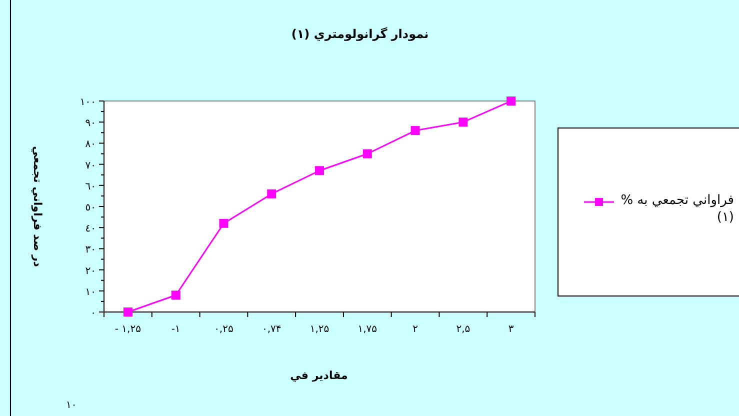 This screenshot has width=739, height=416. What do you see at coordinates (93, 313) in the screenshot?
I see `y-tick-label: ٠` at bounding box center [93, 313].